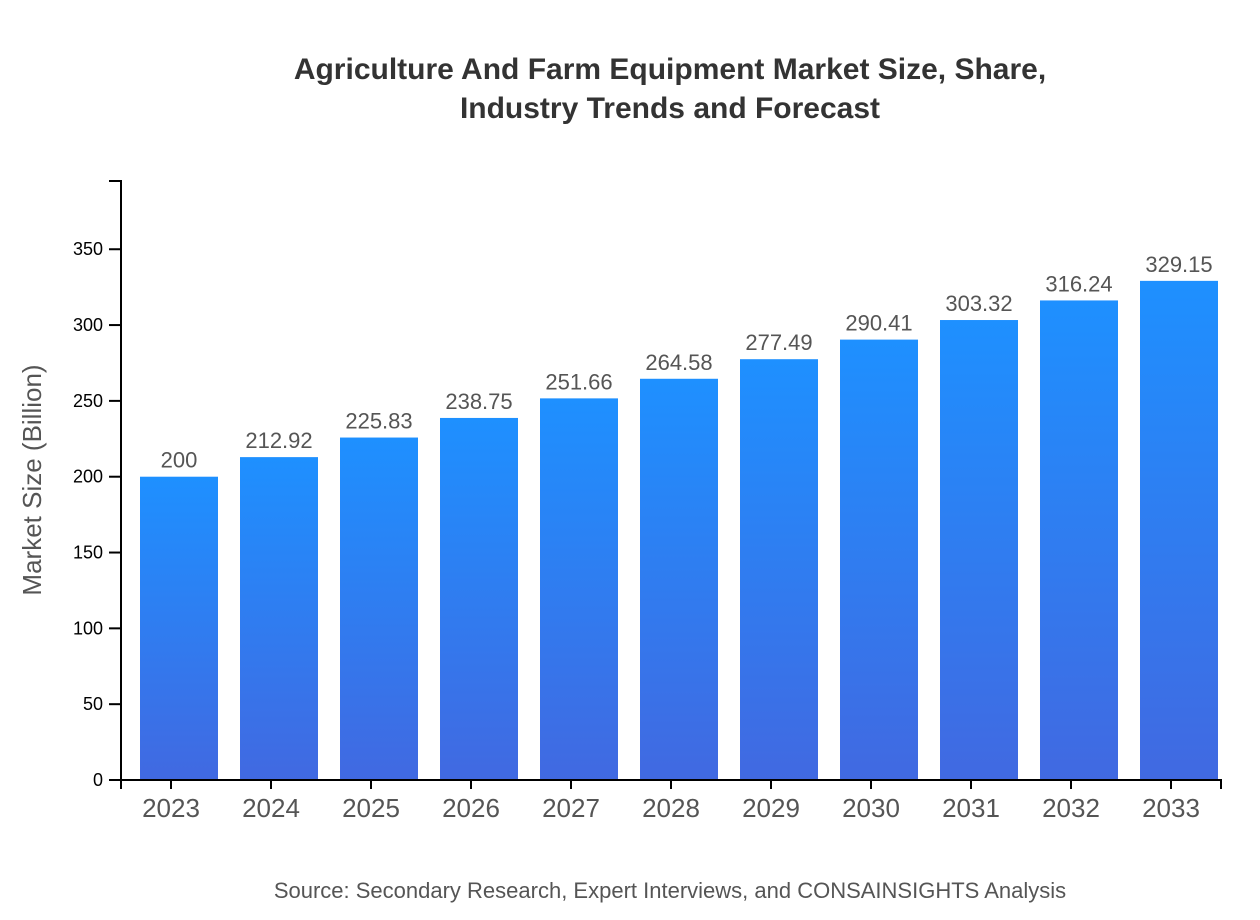  Describe the element at coordinates (1179, 530) in the screenshot. I see `bar-2033` at that location.